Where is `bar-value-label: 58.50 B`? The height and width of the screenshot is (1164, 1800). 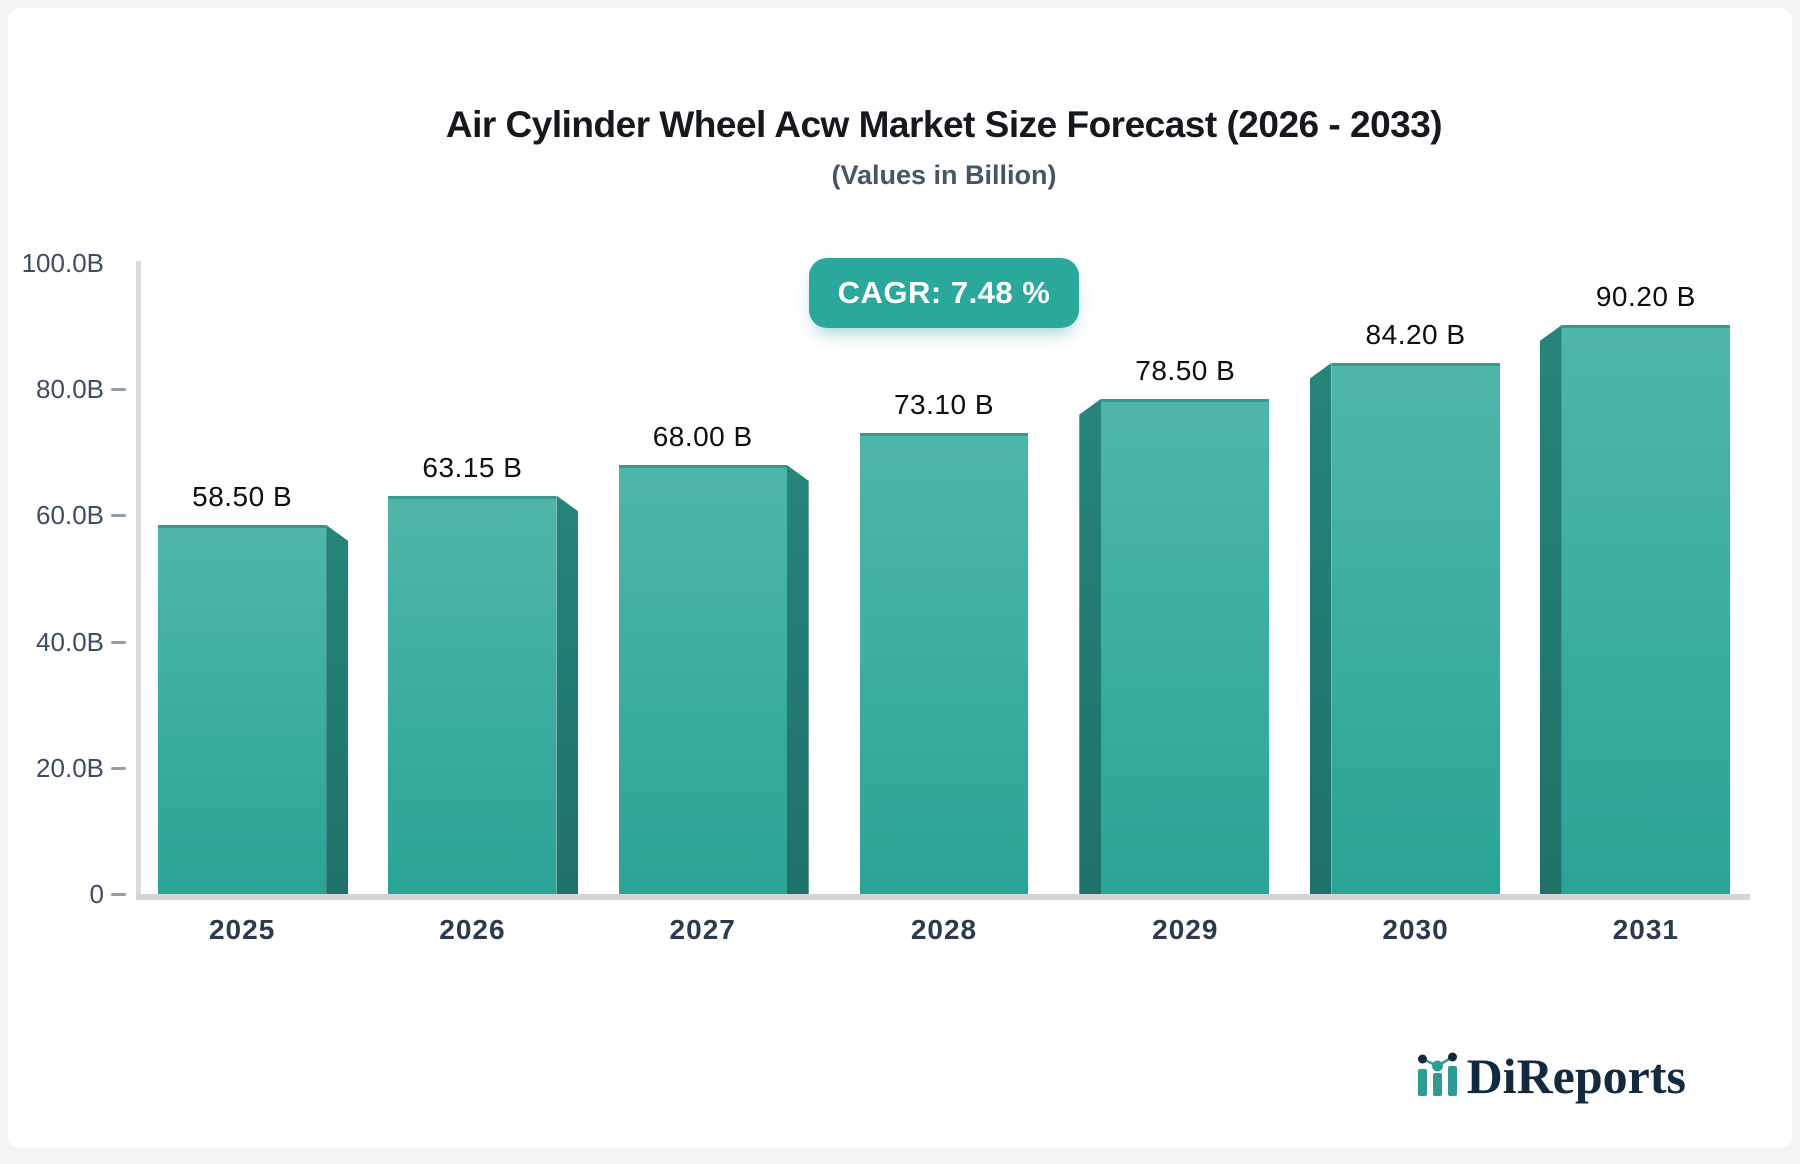 bar-value-label: 58.50 B is located at coordinates (242, 496).